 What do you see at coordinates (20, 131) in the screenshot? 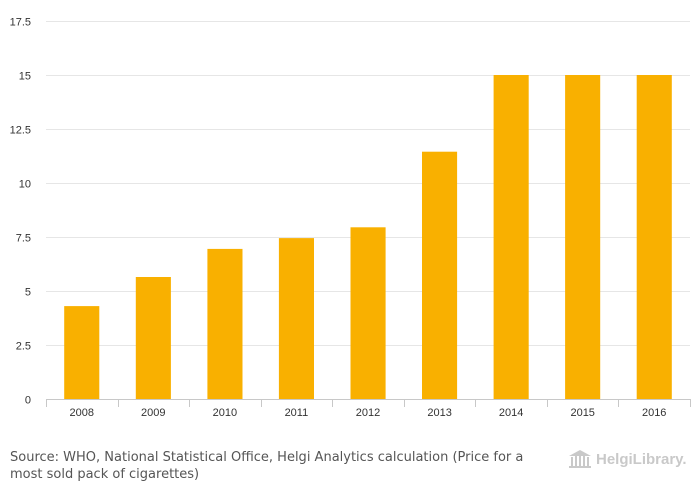
I see `y-tick-label: 12.5` at bounding box center [20, 131].